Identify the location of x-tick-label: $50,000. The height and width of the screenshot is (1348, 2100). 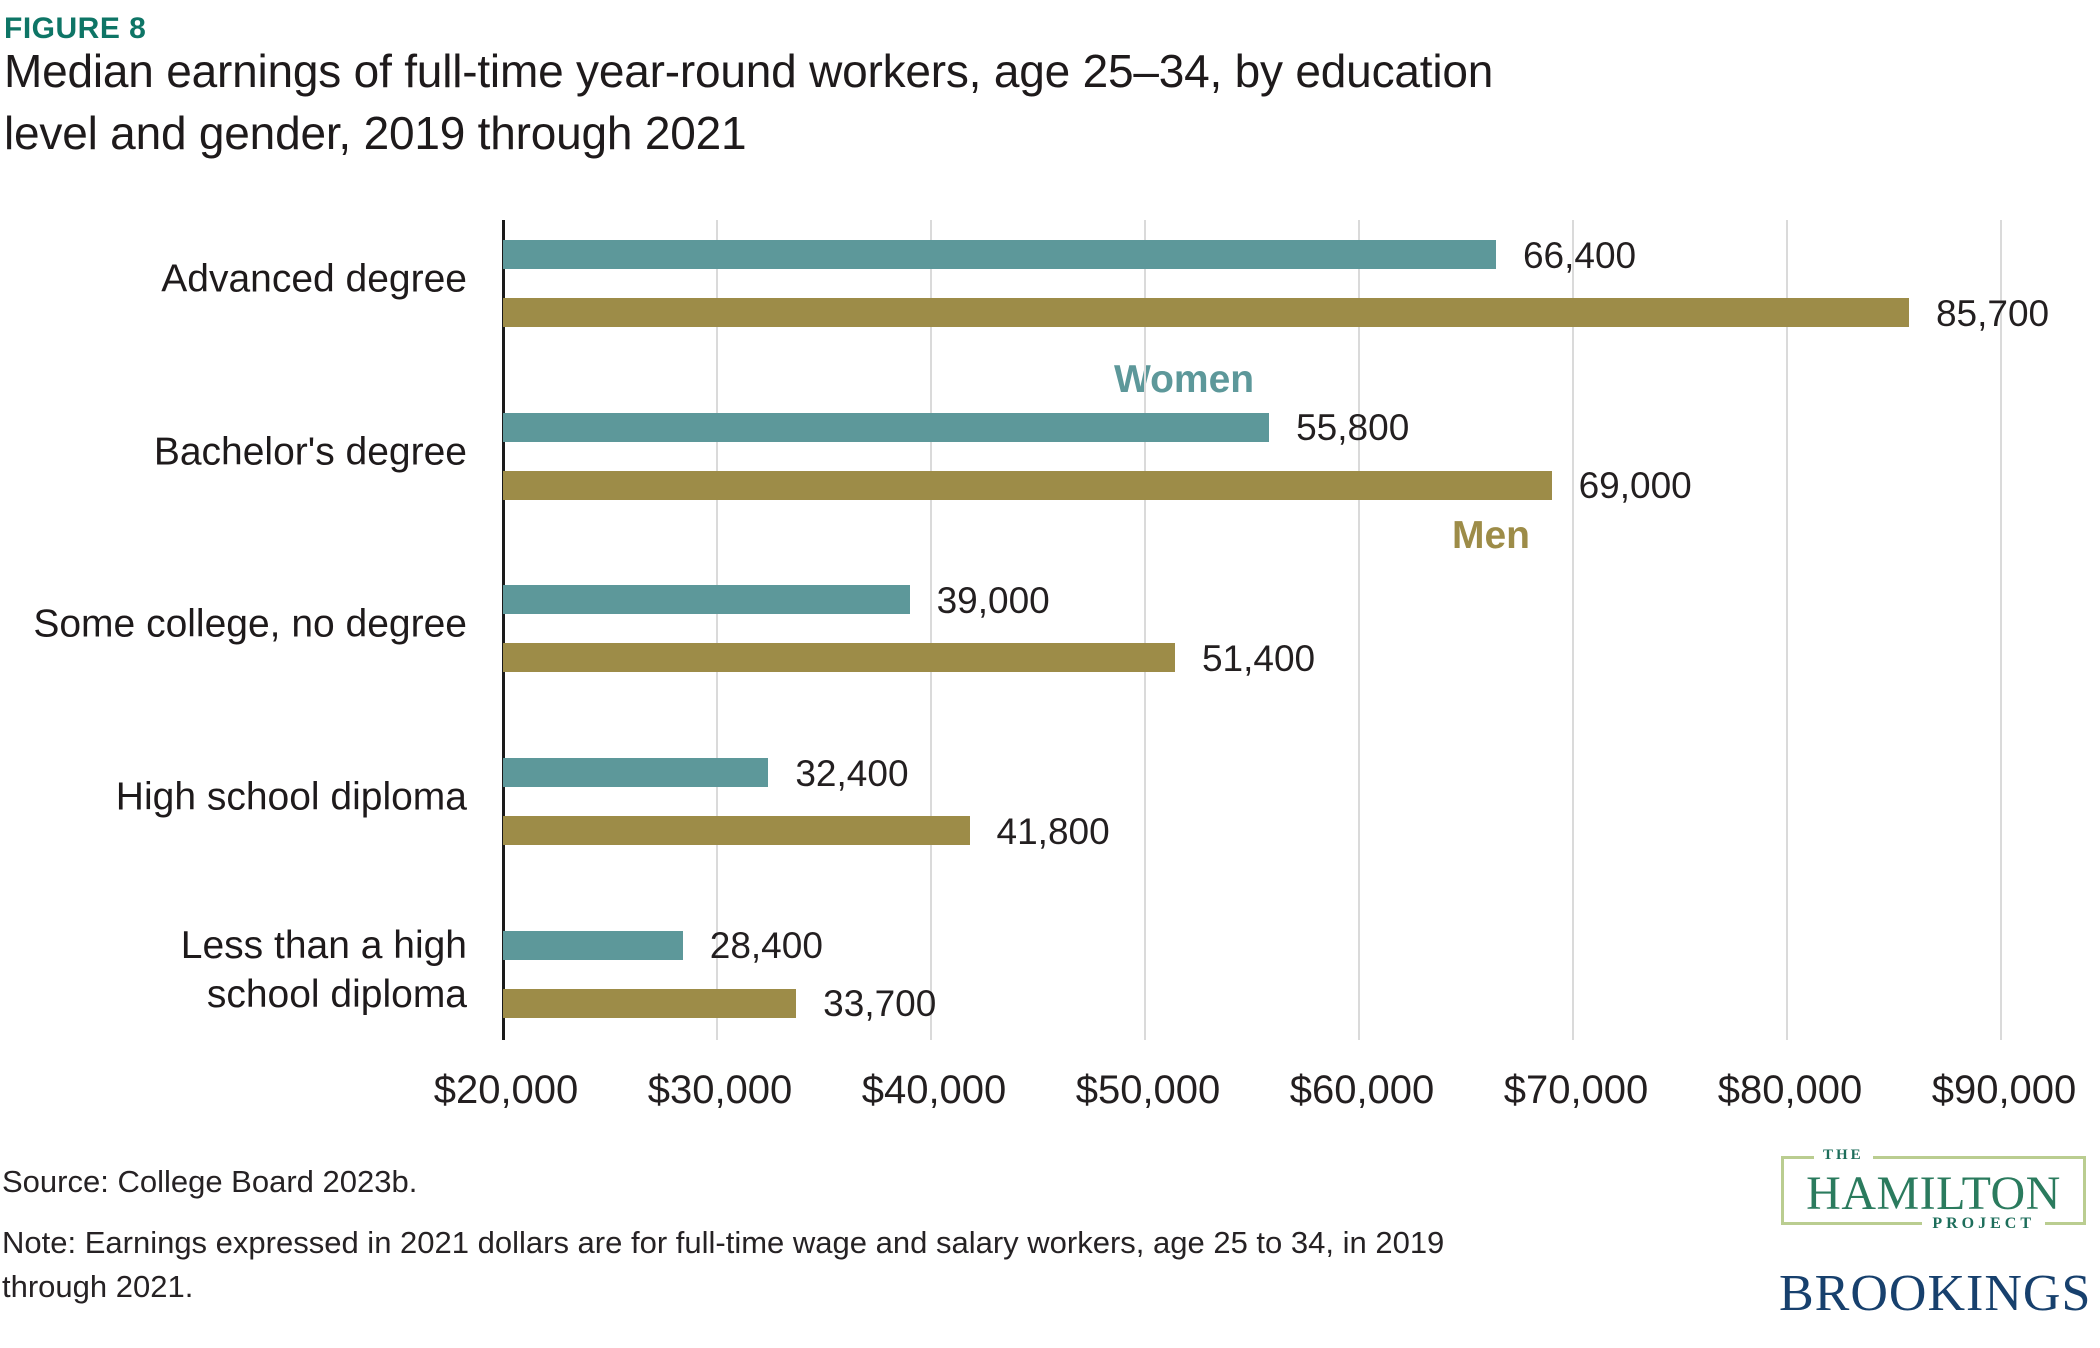
(1148, 1090).